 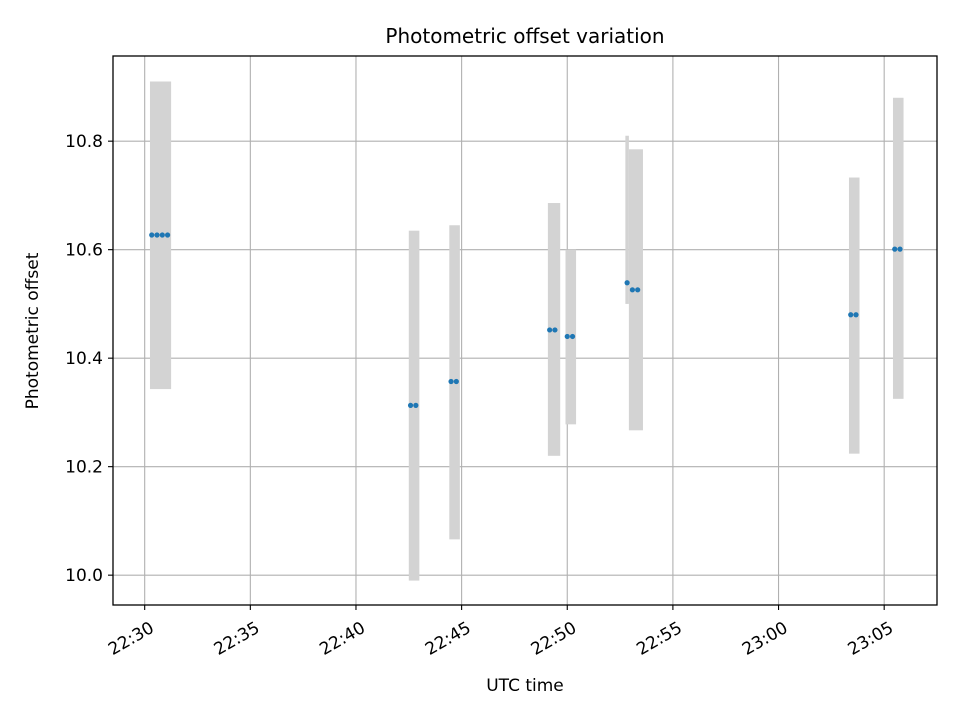 I want to click on y-tick-label: 10.0, so click(x=84, y=576).